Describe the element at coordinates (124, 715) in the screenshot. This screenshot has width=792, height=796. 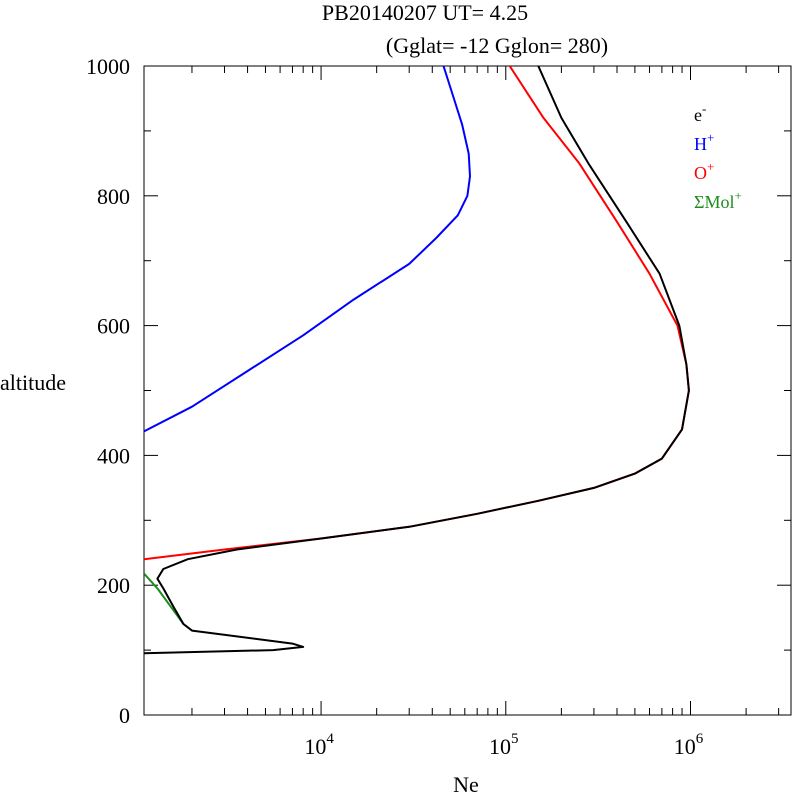
I see `y-tick-label: 0` at that location.